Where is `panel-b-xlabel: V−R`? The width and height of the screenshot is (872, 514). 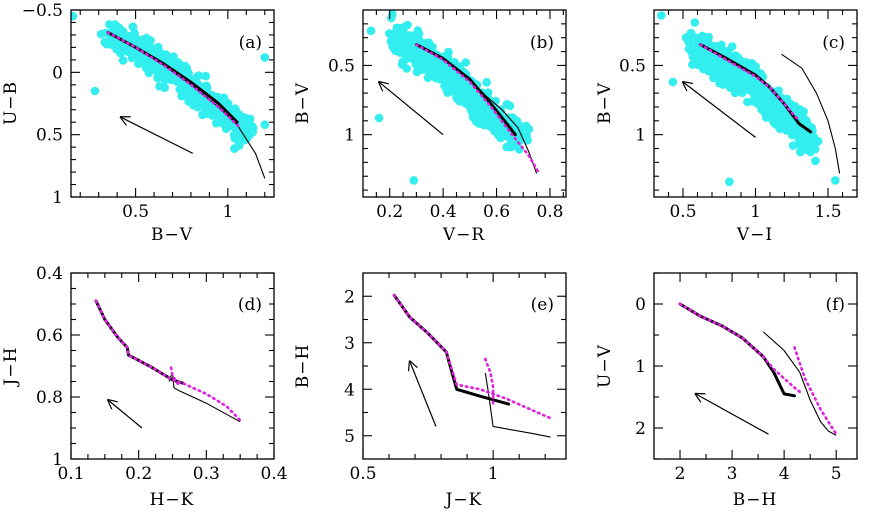 panel-b-xlabel: V−R is located at coordinates (464, 235).